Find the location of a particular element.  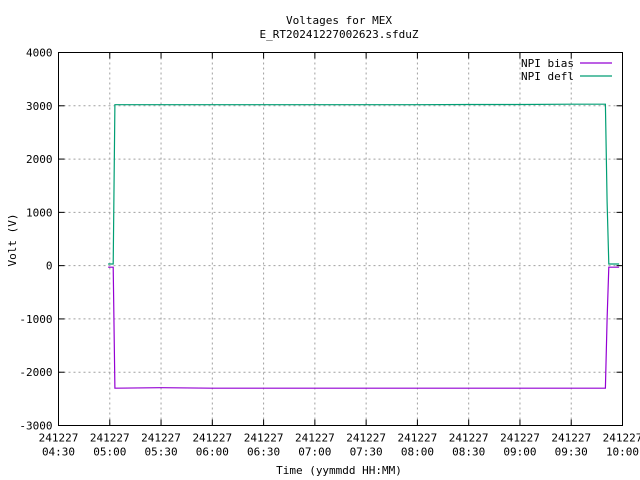

x-tick-label-time: 08:30 is located at coordinates (468, 452).